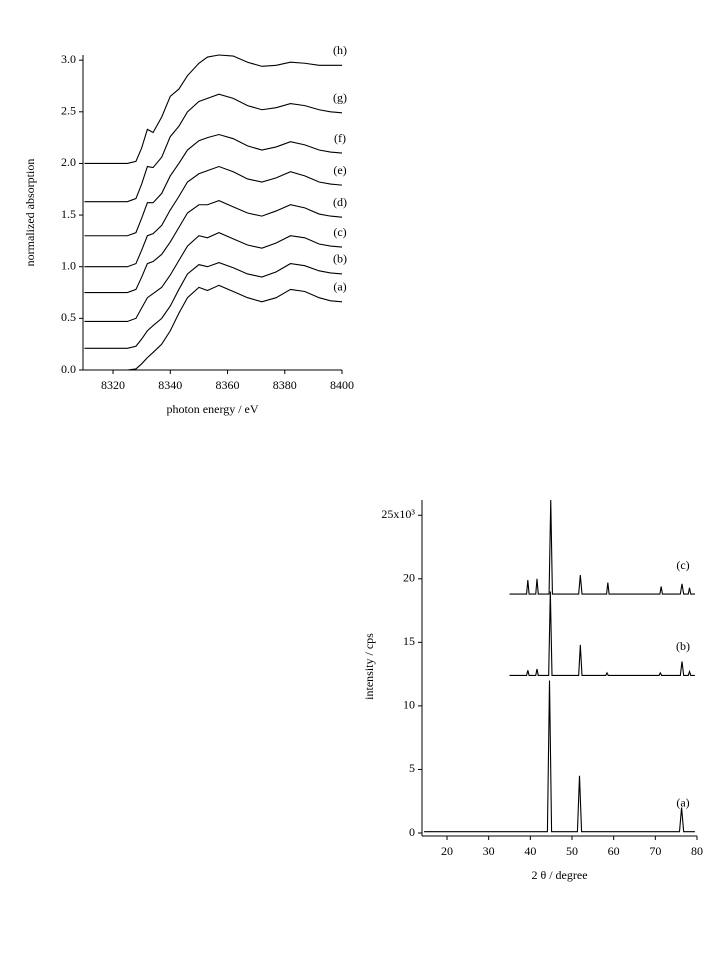 The height and width of the screenshot is (954, 724). I want to click on x-tick-label: 8320, so click(113, 385).